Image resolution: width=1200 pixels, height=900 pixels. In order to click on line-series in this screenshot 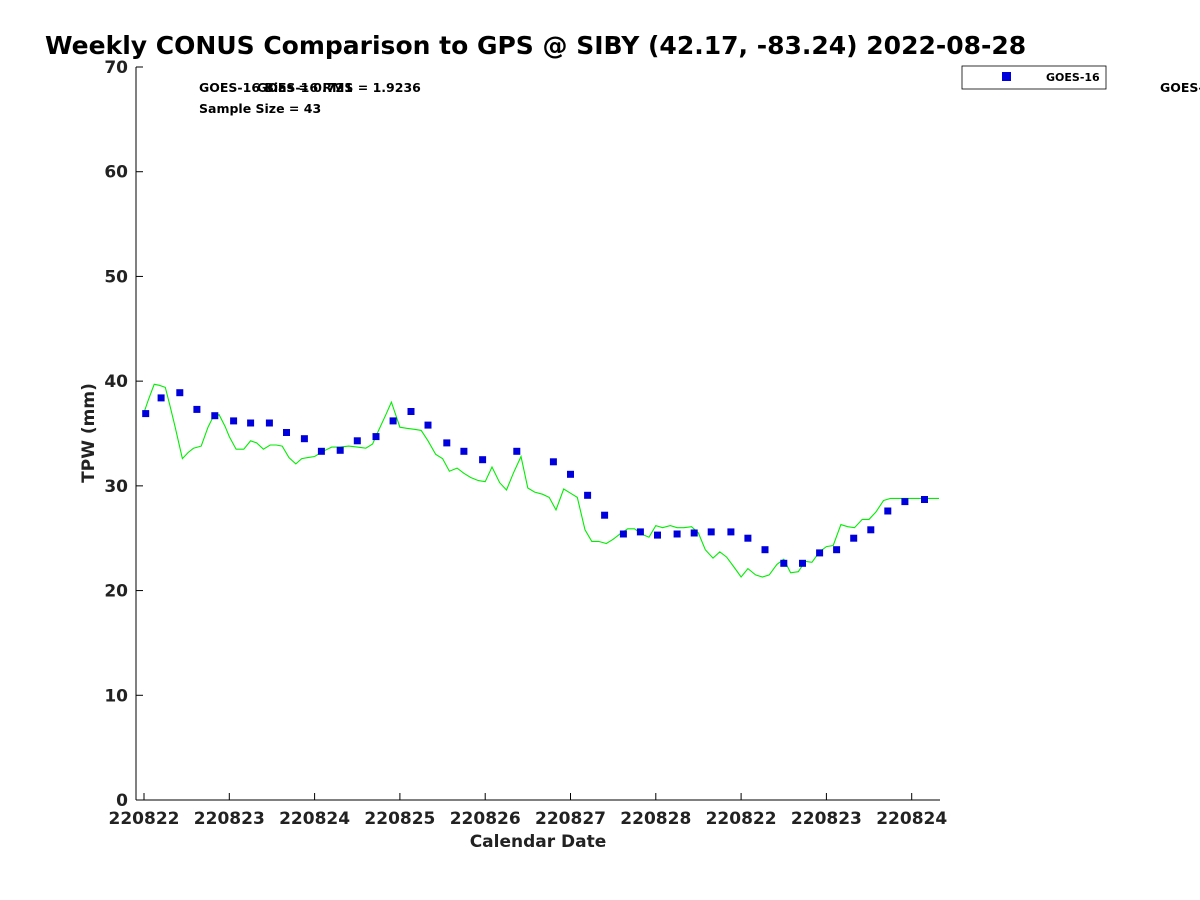, I will do `click(541, 480)`.